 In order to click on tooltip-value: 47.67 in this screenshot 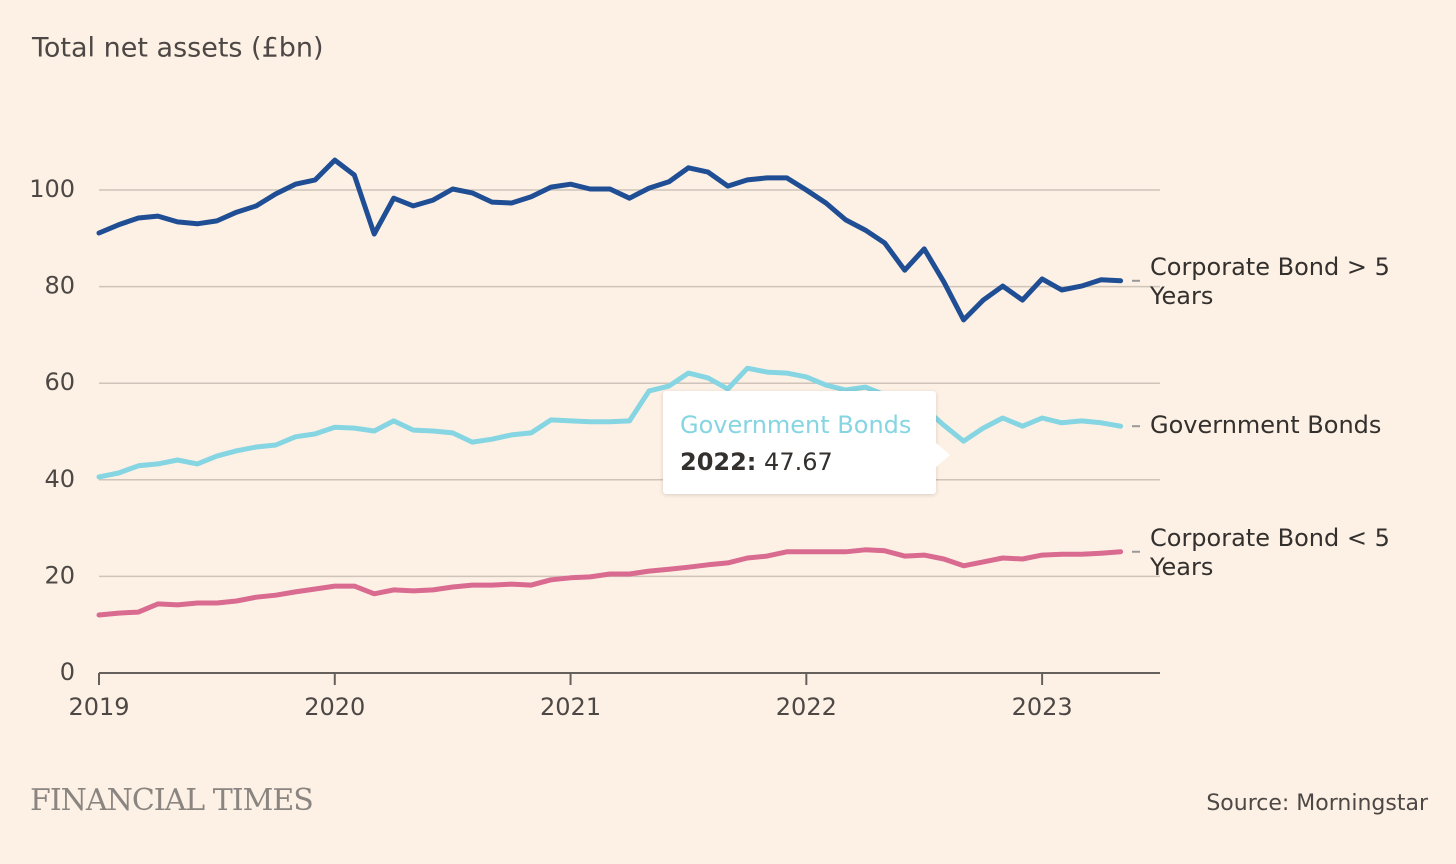, I will do `click(798, 462)`.